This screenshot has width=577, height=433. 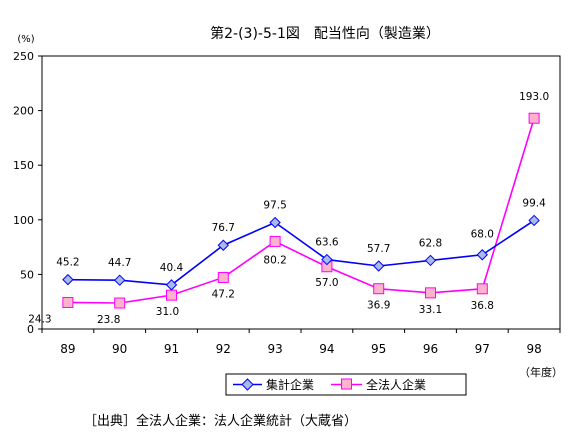 What do you see at coordinates (326, 283) in the screenshot?
I see `data-label-series-2: 57.0` at bounding box center [326, 283].